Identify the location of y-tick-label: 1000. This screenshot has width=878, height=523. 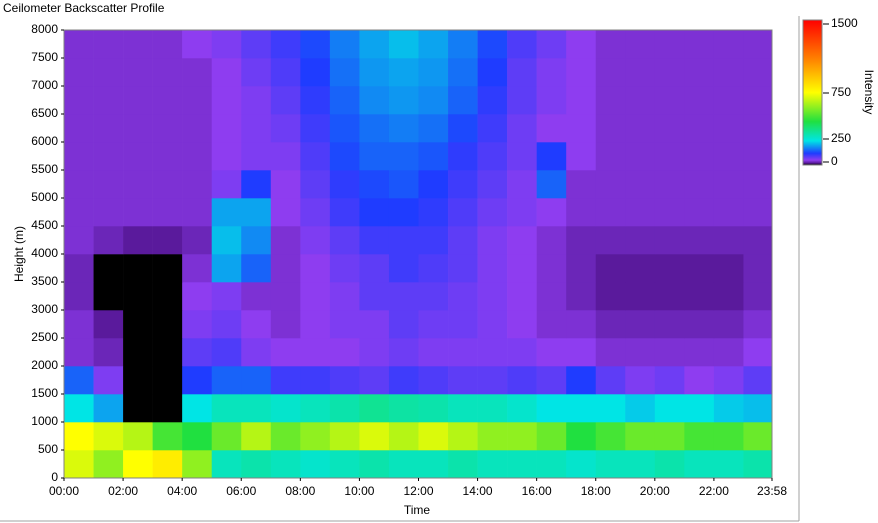
(44, 421).